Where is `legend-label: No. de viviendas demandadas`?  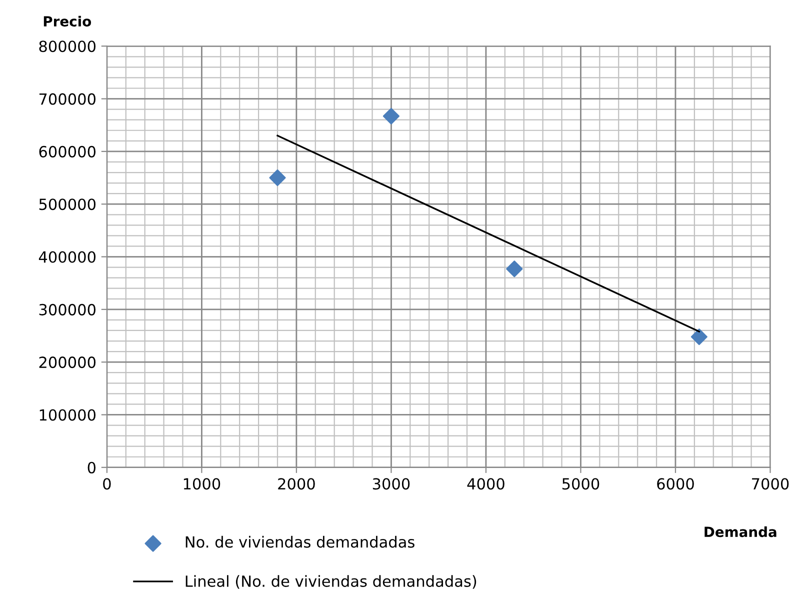
legend-label: No. de viviendas demandadas is located at coordinates (300, 542).